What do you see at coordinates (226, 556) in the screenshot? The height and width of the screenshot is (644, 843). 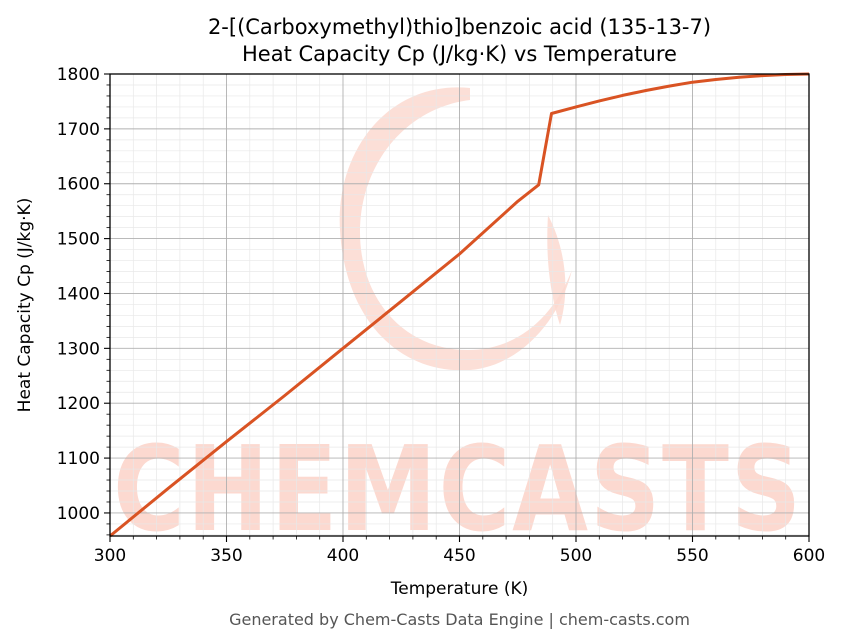 I see `x-tick-label: 350` at bounding box center [226, 556].